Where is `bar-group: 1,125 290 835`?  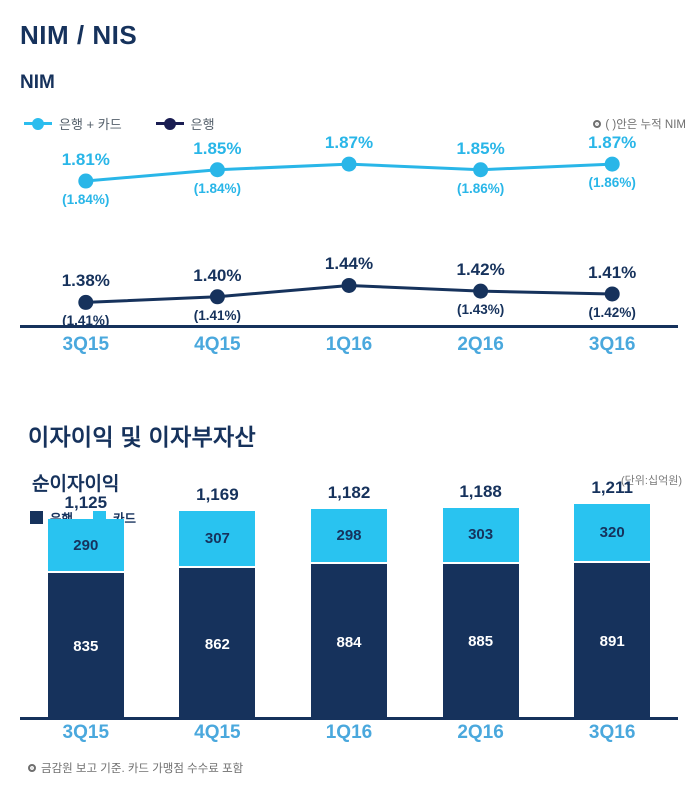 bar-group: 1,125 290 835 is located at coordinates (85, 606).